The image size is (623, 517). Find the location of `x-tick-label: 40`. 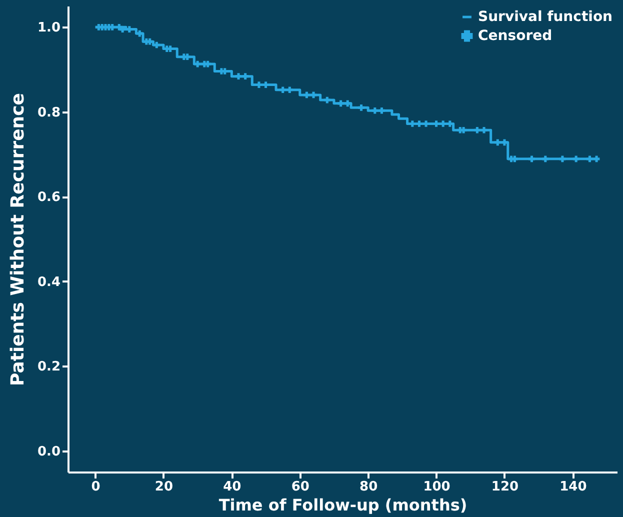

x-tick-label: 40 is located at coordinates (232, 487).